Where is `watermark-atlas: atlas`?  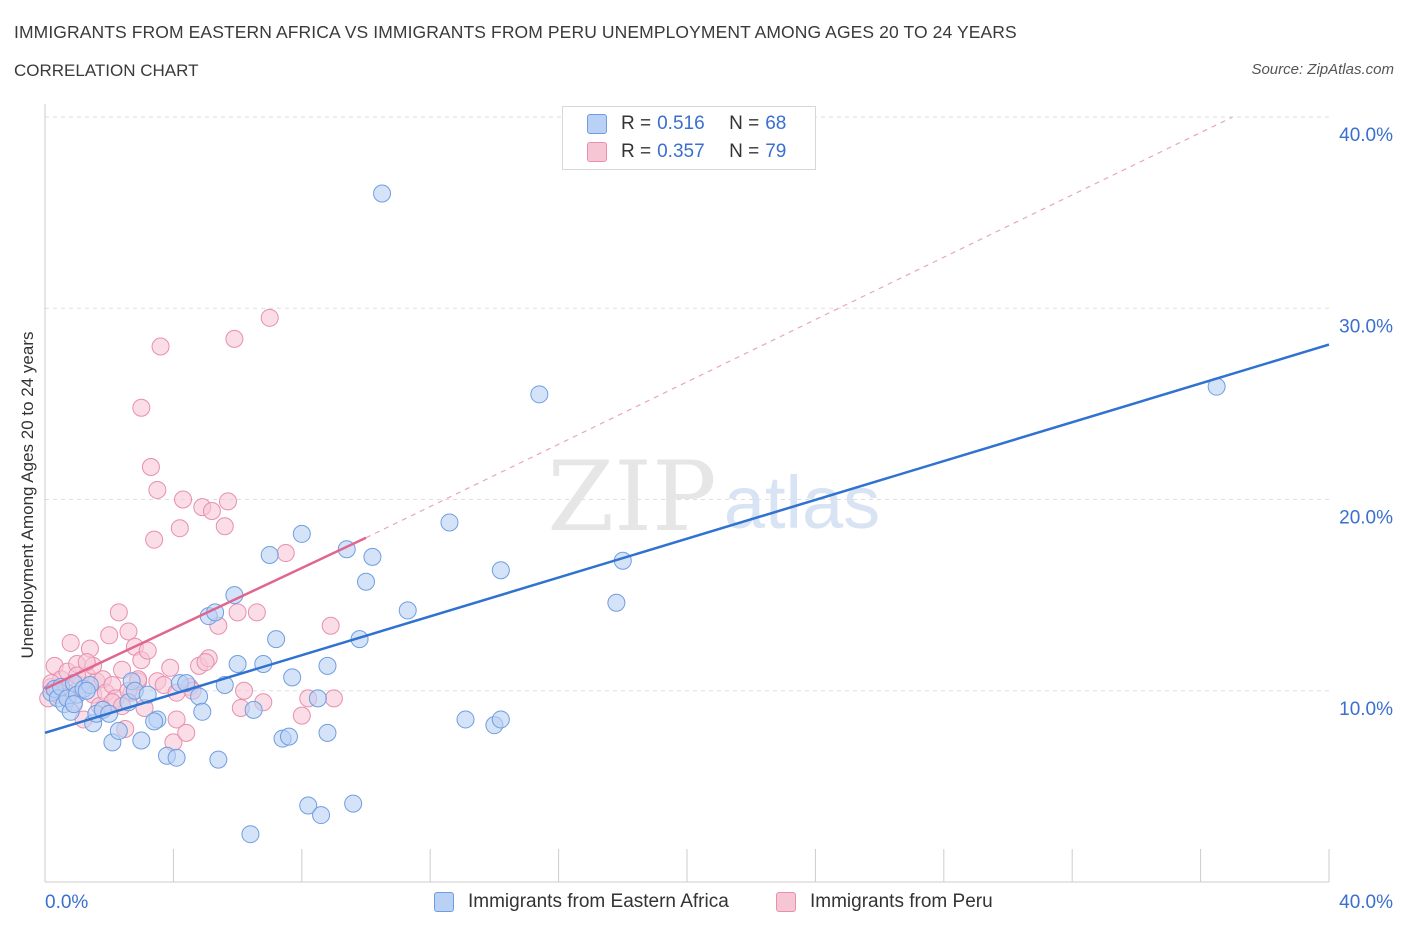
watermark-atlas: atlas is located at coordinates (802, 502).